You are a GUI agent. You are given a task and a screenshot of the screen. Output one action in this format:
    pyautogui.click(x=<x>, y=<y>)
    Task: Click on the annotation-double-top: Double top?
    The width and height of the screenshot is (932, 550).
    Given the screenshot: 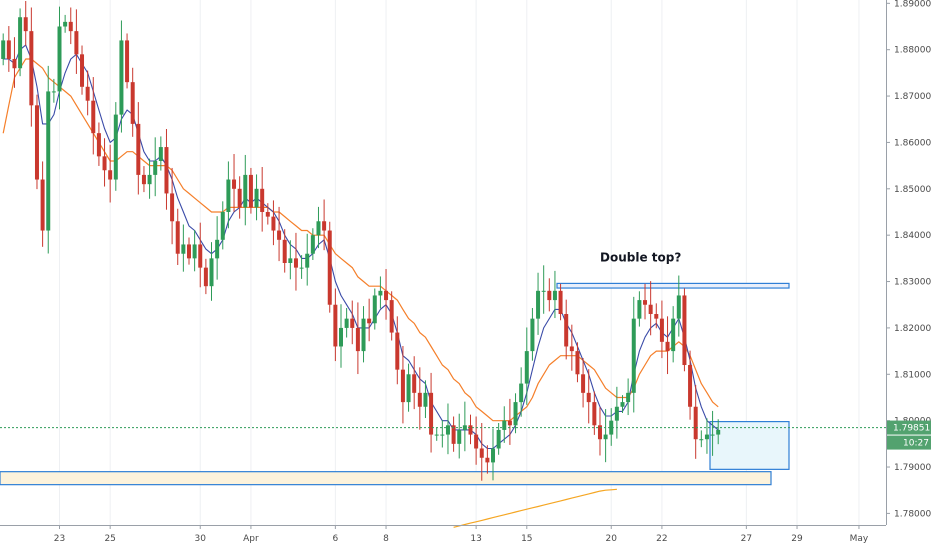 What is the action you would take?
    pyautogui.click(x=640, y=258)
    